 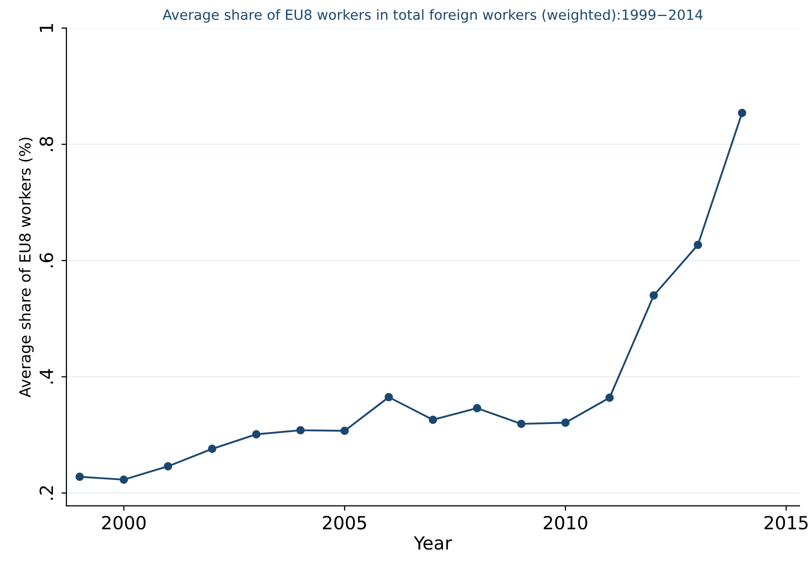 I want to click on x-tick-label: 2015, so click(x=786, y=523).